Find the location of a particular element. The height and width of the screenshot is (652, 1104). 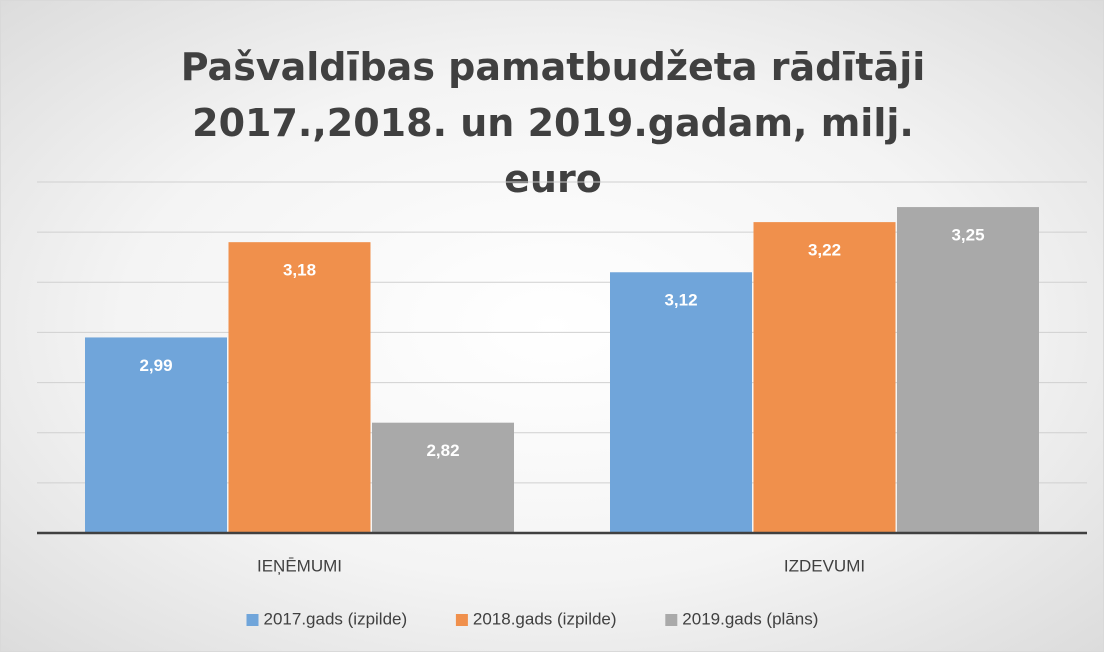

x-tick-label: IZDEVUMI is located at coordinates (824, 565).